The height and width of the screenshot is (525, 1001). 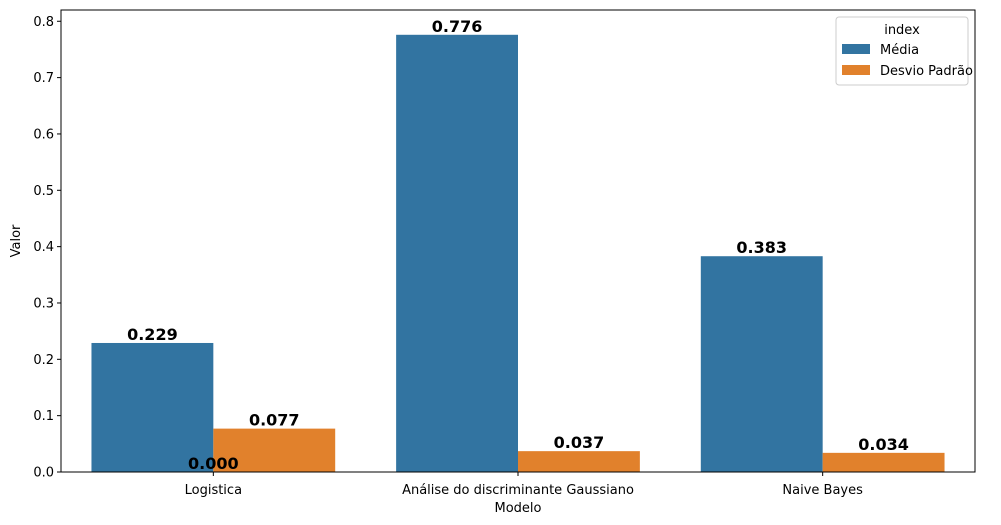 What do you see at coordinates (43, 360) in the screenshot?
I see `y-tick-label: 0.2` at bounding box center [43, 360].